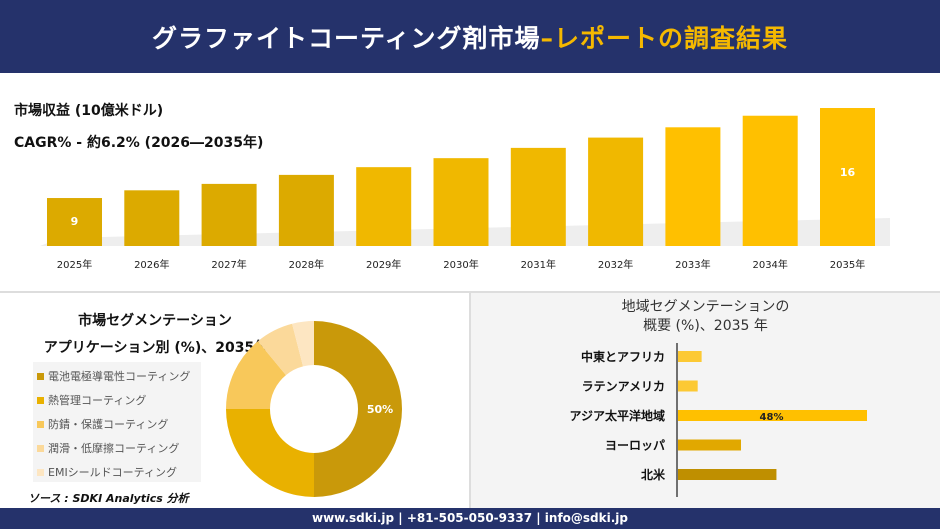  Describe the element at coordinates (139, 143) in the screenshot. I see `cagr-subtitle: CAGR% - 約6.2% (2026―2035年)` at that location.